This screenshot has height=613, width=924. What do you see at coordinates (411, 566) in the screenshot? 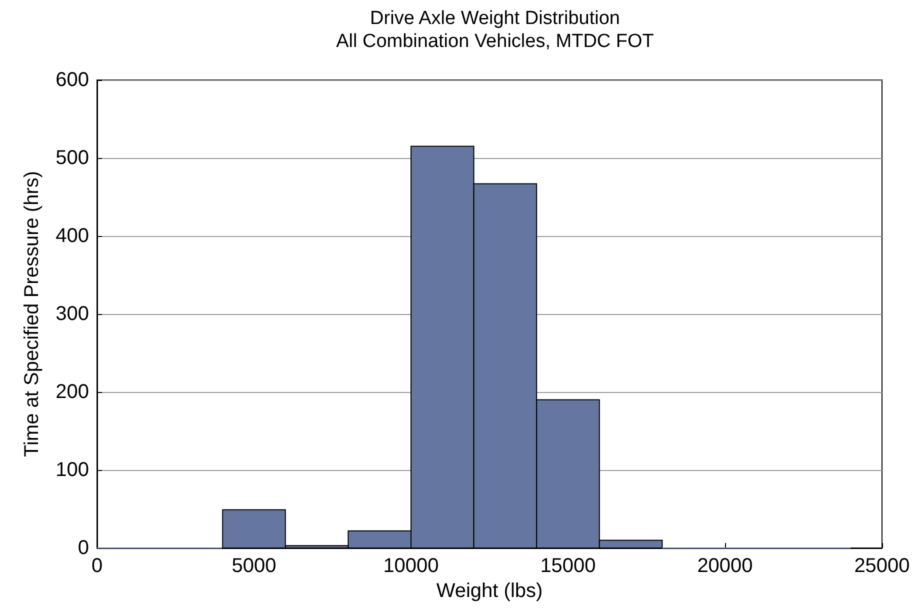
I see `x-tick-label: 10000` at bounding box center [411, 566].